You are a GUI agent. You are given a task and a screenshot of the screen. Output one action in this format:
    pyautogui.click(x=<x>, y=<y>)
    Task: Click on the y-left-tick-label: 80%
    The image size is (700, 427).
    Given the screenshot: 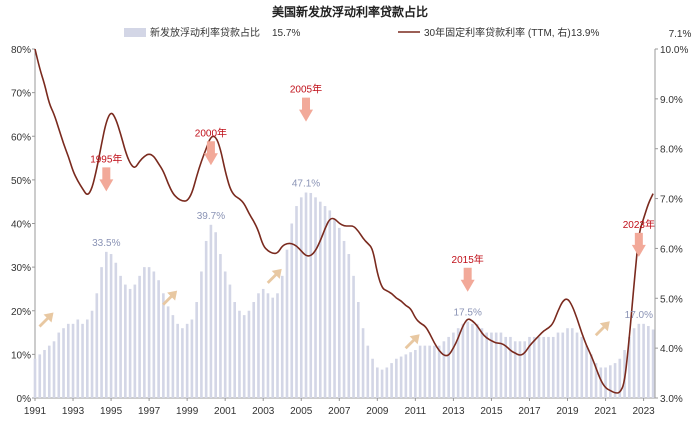 What is the action you would take?
    pyautogui.click(x=21, y=50)
    